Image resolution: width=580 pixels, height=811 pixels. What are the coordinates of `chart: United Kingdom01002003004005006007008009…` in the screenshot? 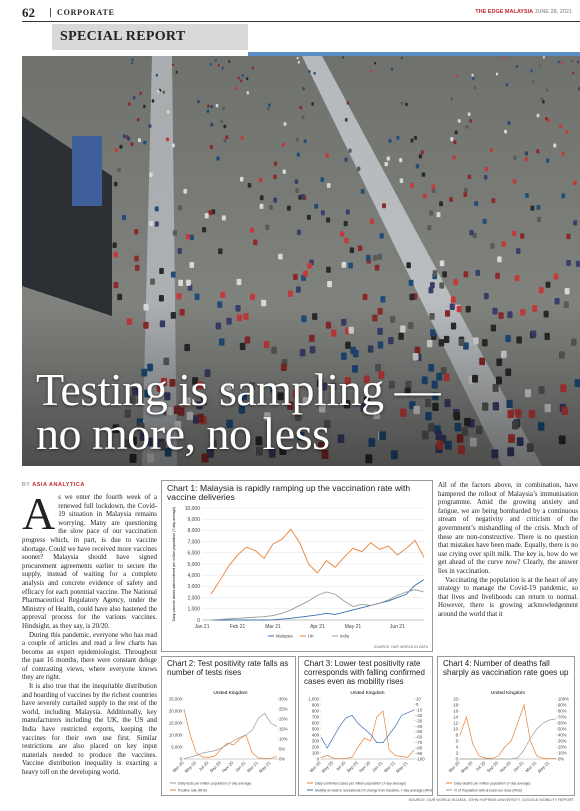 It's located at (370, 741).